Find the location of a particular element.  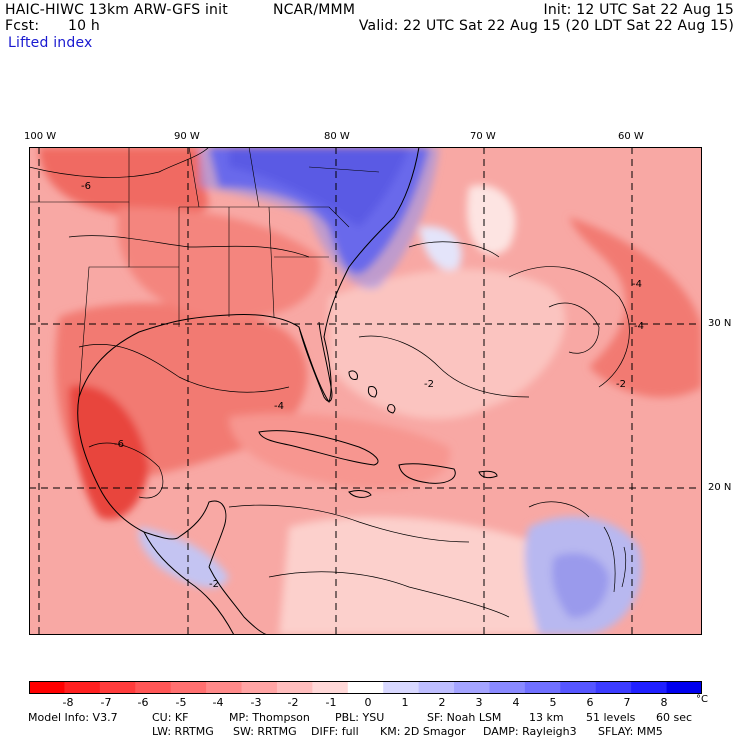

model-info-levels: 51 levels is located at coordinates (611, 717).